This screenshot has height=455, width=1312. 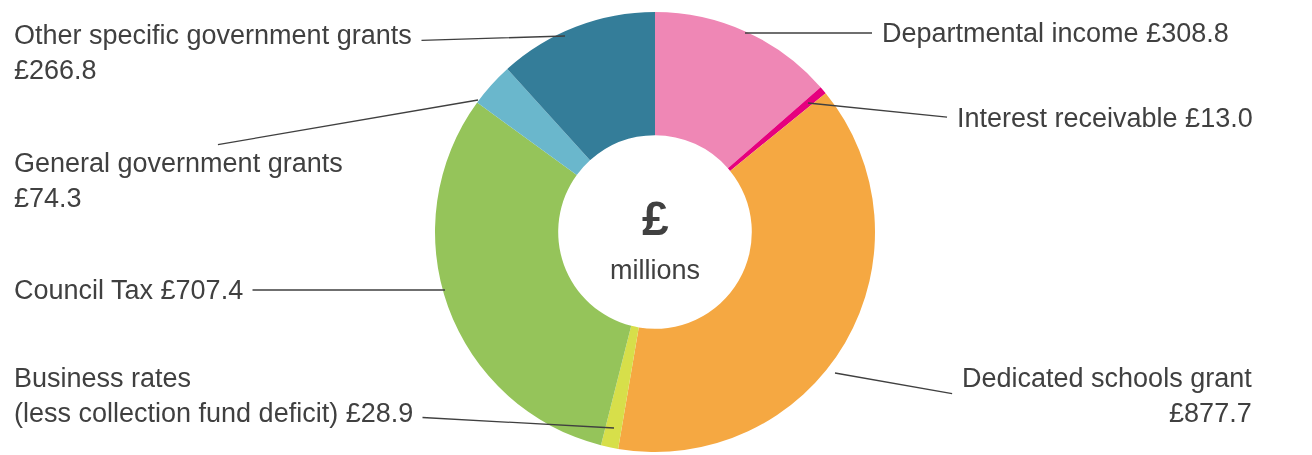 What do you see at coordinates (178, 163) in the screenshot?
I see `slice-label: General government grants` at bounding box center [178, 163].